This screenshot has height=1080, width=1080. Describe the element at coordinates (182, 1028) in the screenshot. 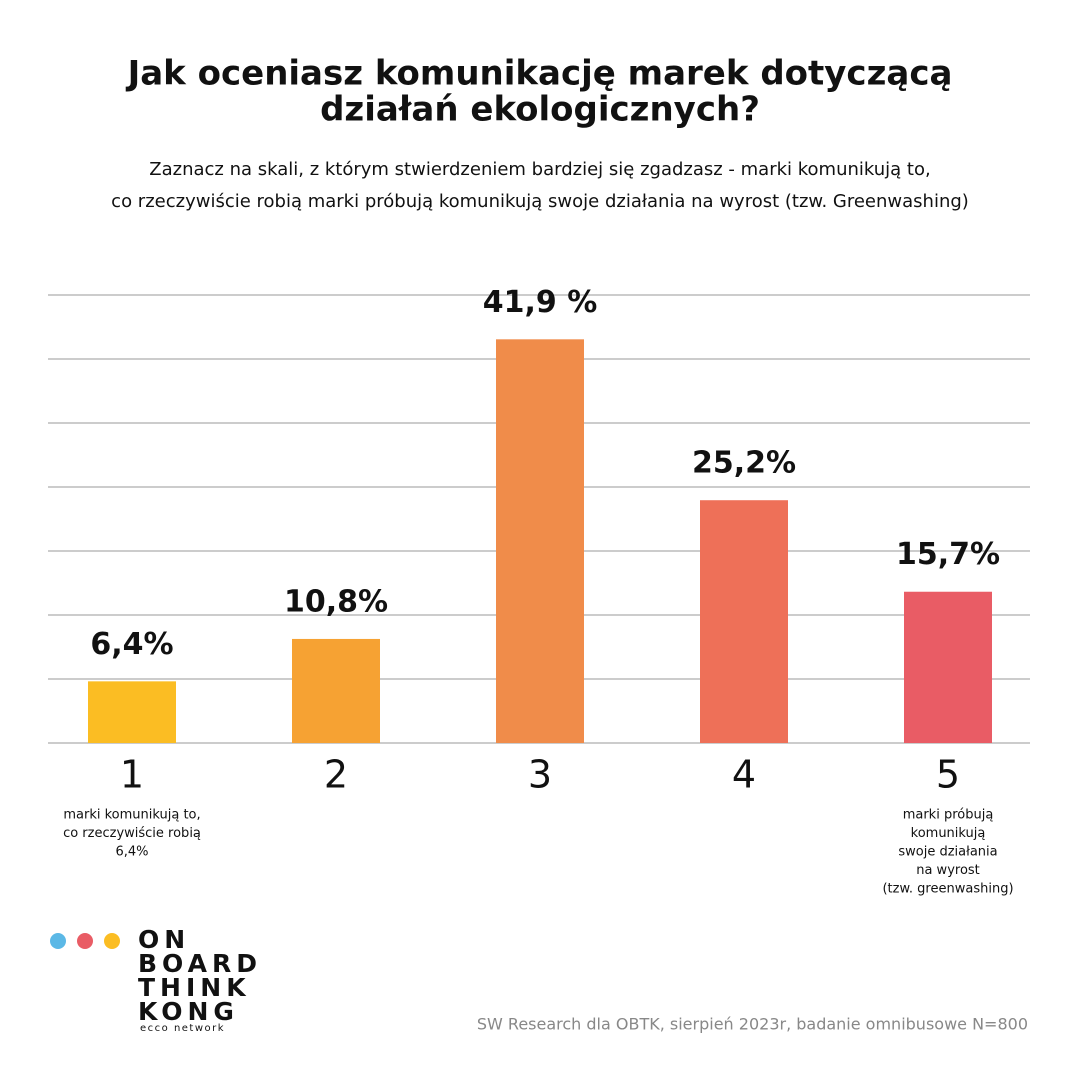

I see `logo-tagline: ecco network` at that location.